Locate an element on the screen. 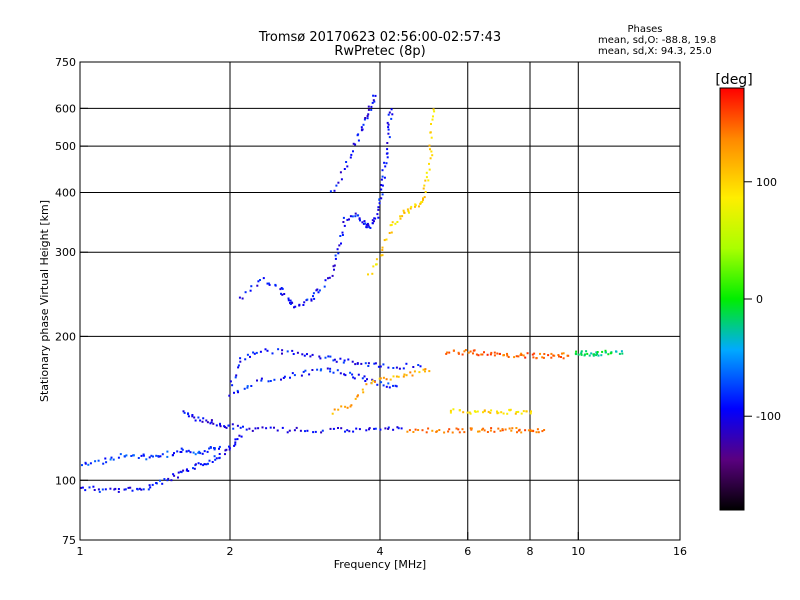 The height and width of the screenshot is (600, 800). colorbar-tick-label: 0 is located at coordinates (759, 299).